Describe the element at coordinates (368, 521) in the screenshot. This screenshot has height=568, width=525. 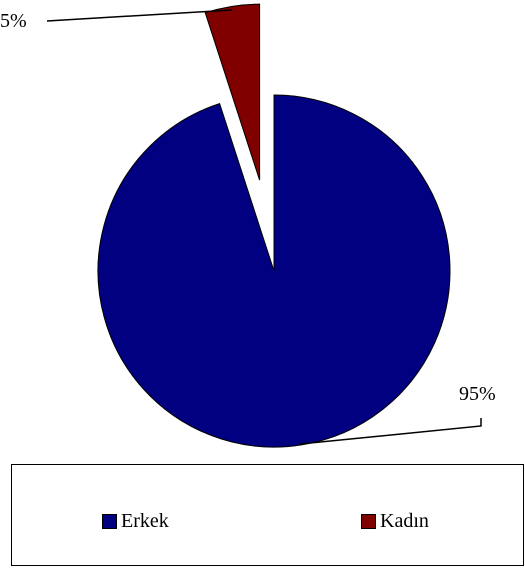
I see `legend-swatch-kadin` at that location.